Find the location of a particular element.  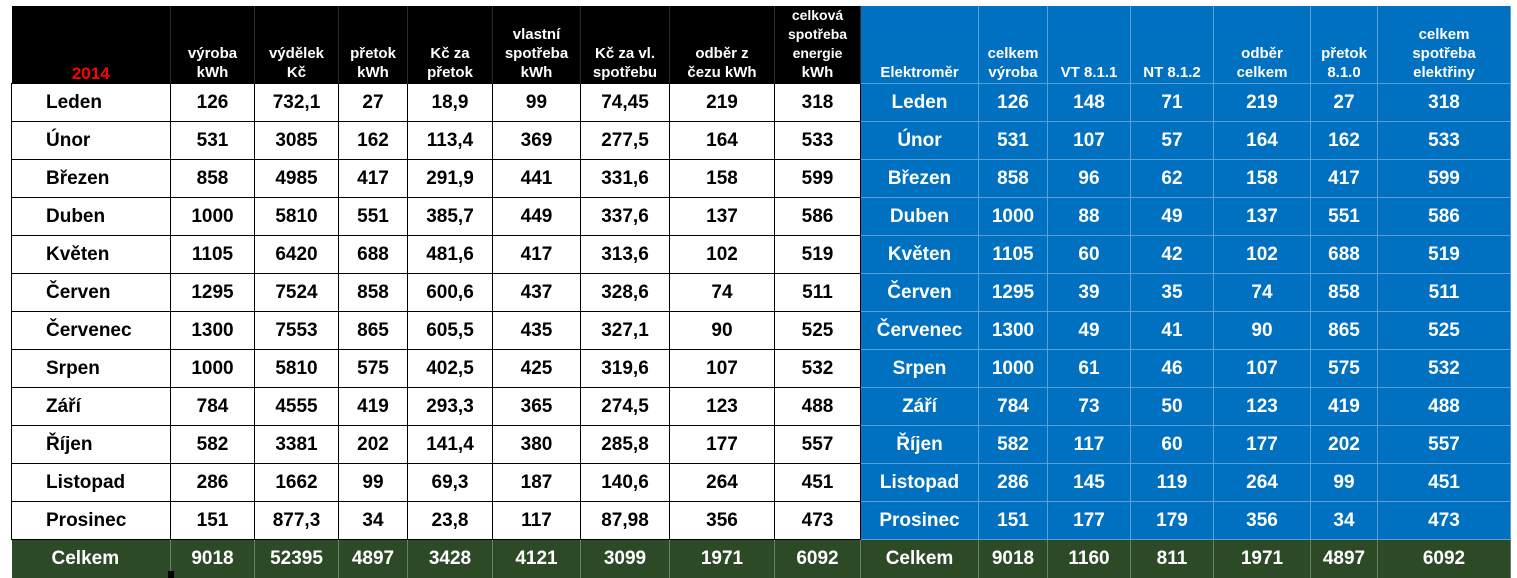

value-cell: 202 is located at coordinates (373, 444).